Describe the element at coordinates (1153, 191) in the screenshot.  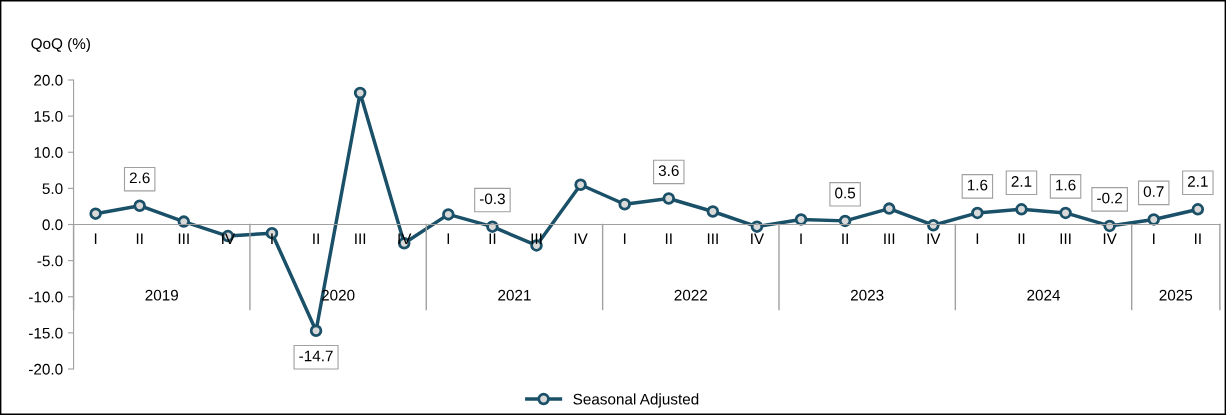
I see `data-label: 0.7` at that location.